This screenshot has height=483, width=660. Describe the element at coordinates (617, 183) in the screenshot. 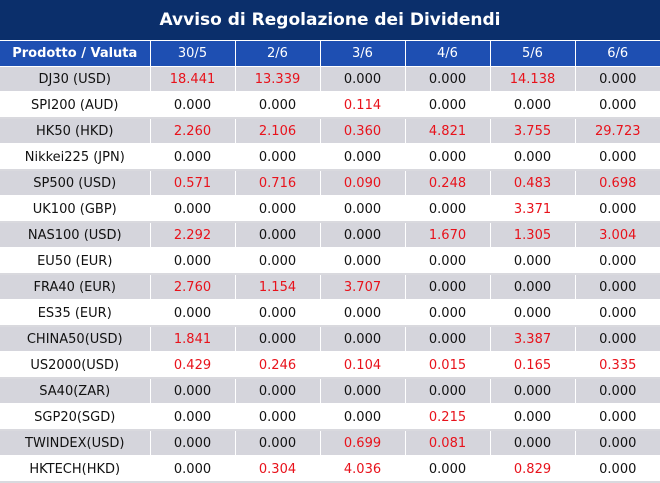

I see `value-cell: 0.698` at that location.